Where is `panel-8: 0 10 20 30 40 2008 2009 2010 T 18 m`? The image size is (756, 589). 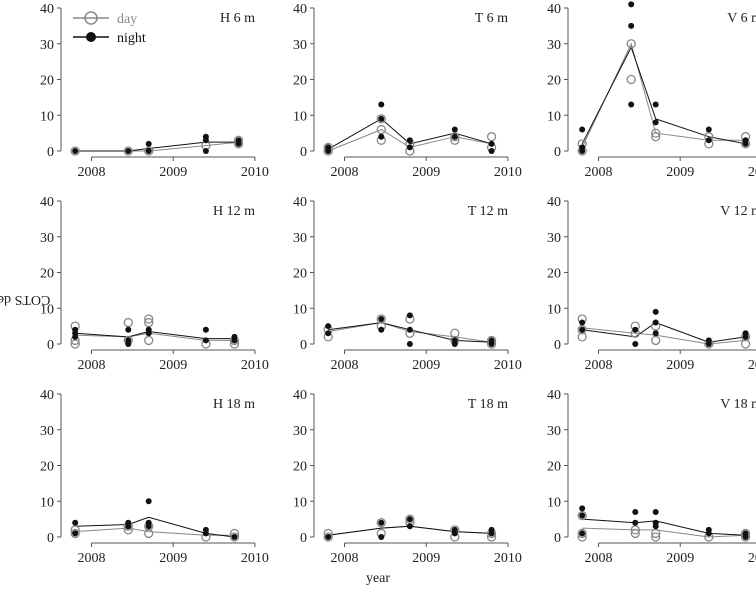
panel-8: 0 10 20 30 40 2008 2009 2010 T 18 m is located at coordinates (407, 477).